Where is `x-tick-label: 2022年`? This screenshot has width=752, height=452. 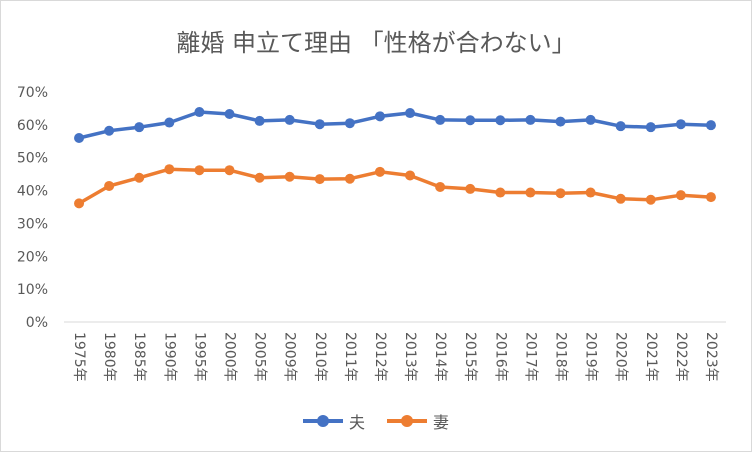
x-tick-label: 2022年 is located at coordinates (681, 357).